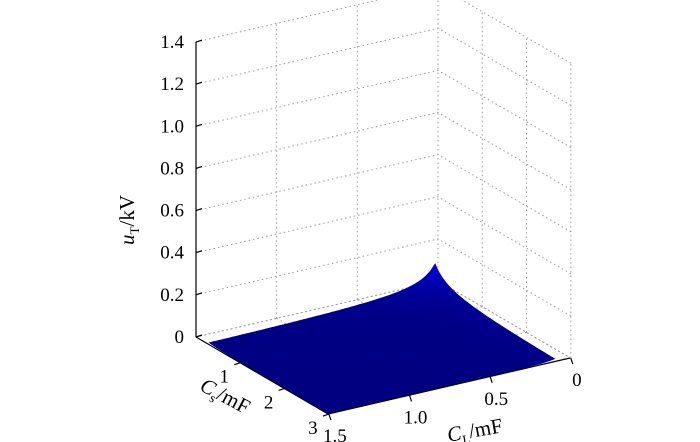  I want to click on cl-axis-title-unit: /mF, so click(486, 427).